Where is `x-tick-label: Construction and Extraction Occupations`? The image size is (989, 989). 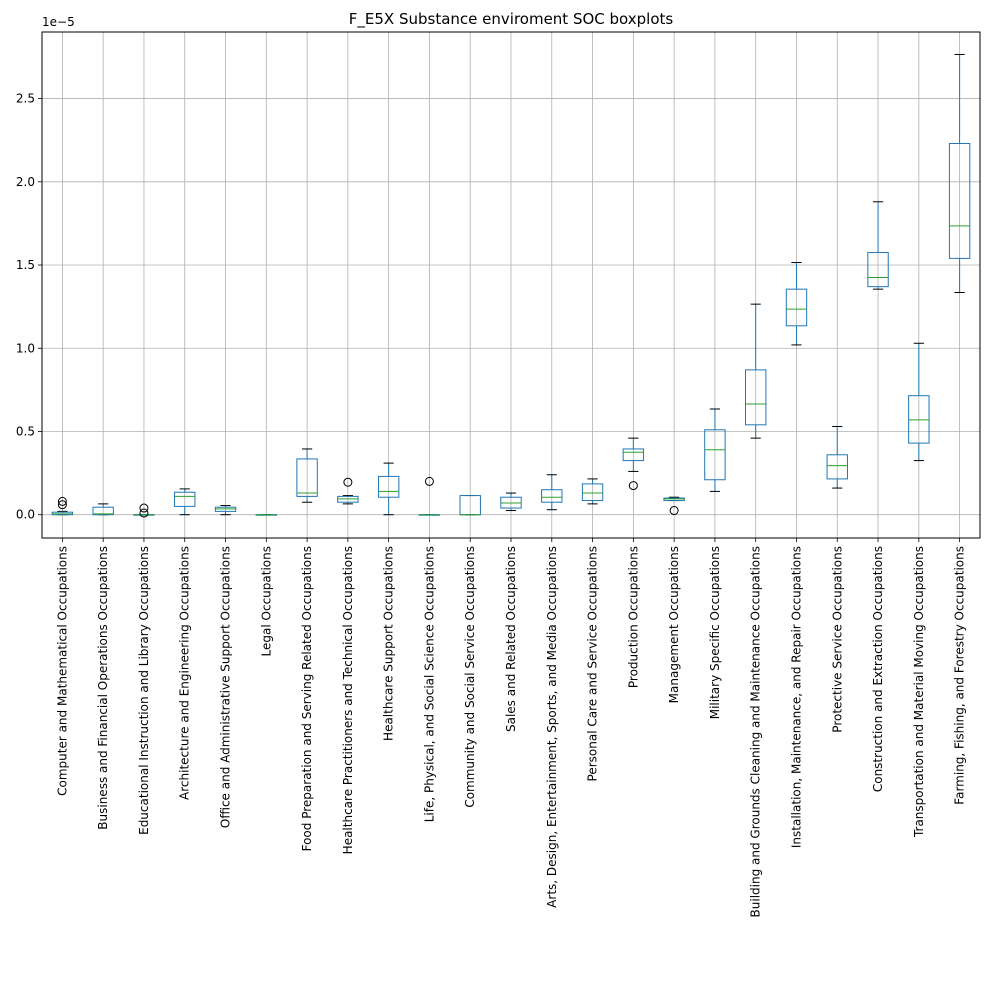
x-tick-label: Construction and Extraction Occupations is located at coordinates (878, 669).